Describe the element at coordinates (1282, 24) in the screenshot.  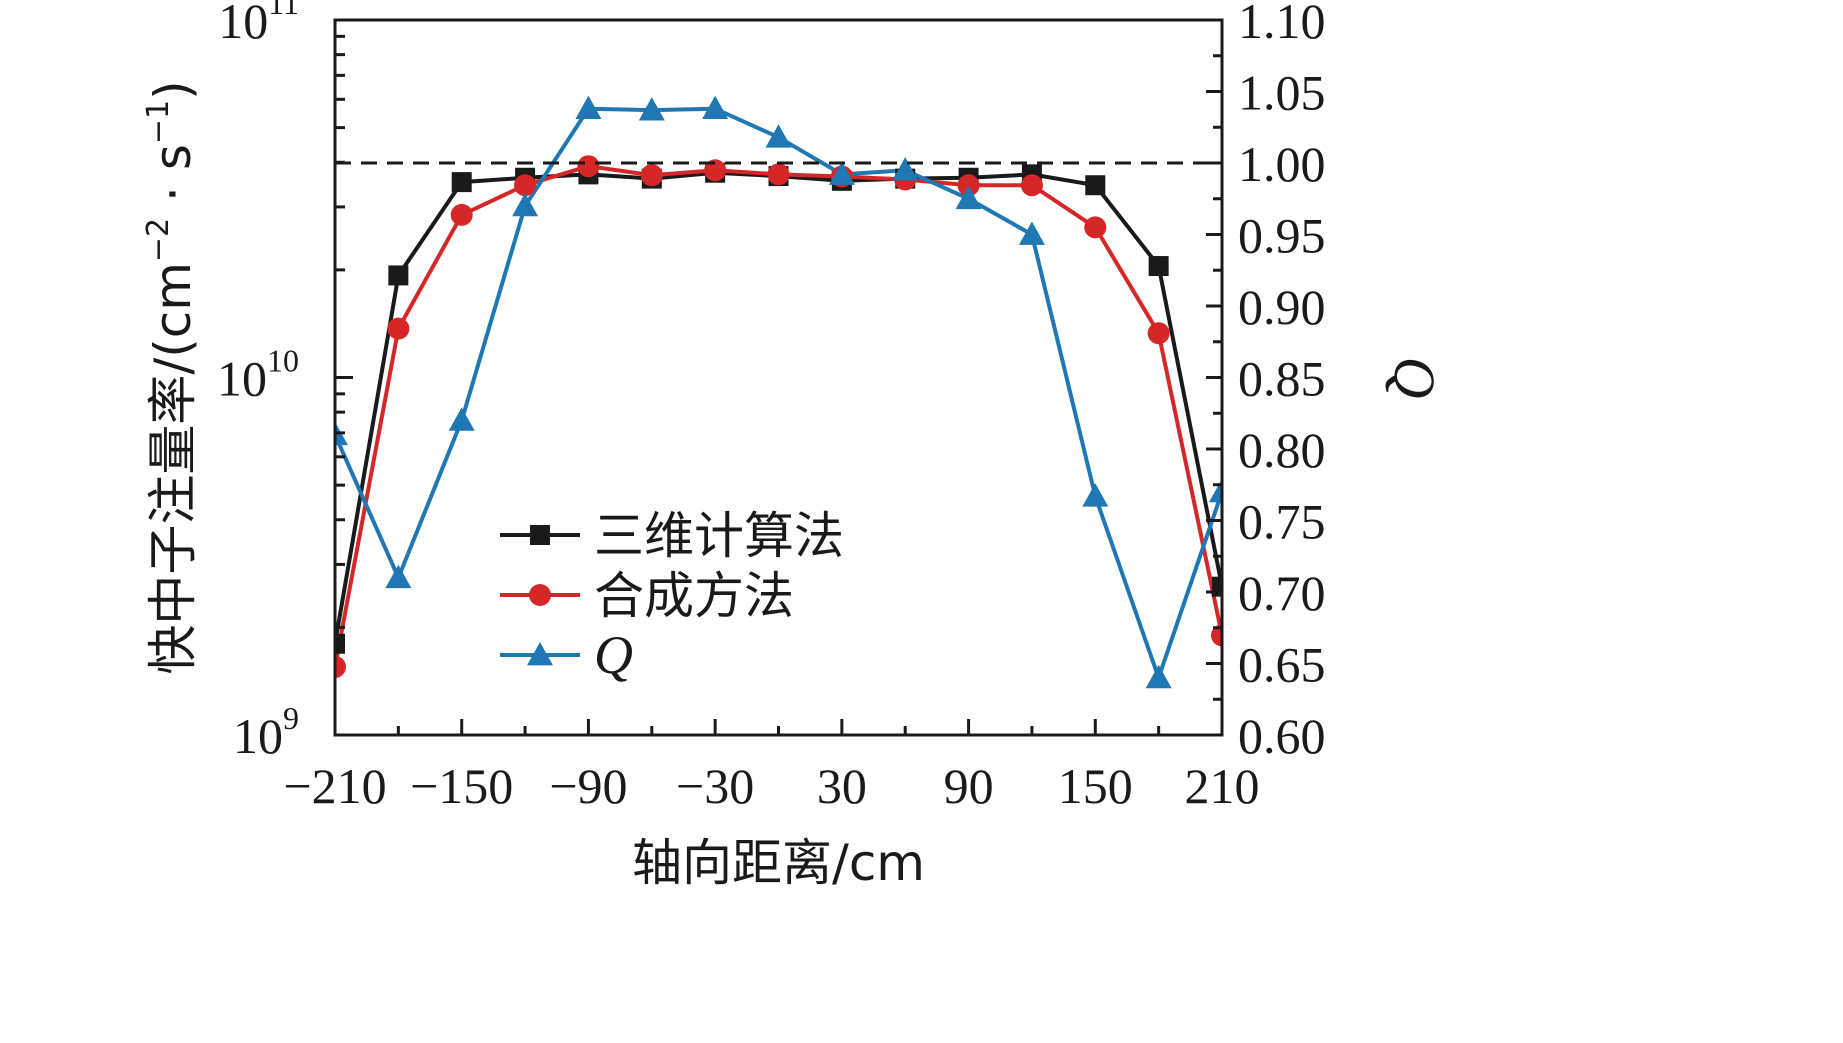
I see `y-right-tick-label: 1.10` at that location.